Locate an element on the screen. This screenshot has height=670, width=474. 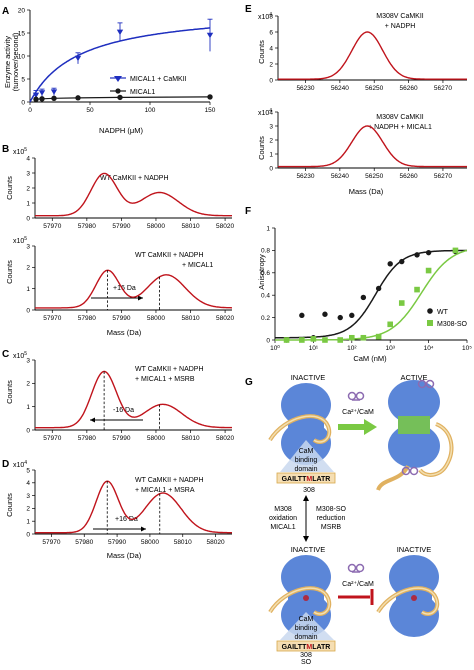
reduction-label-1: M308-SO is located at coordinates (331, 509).